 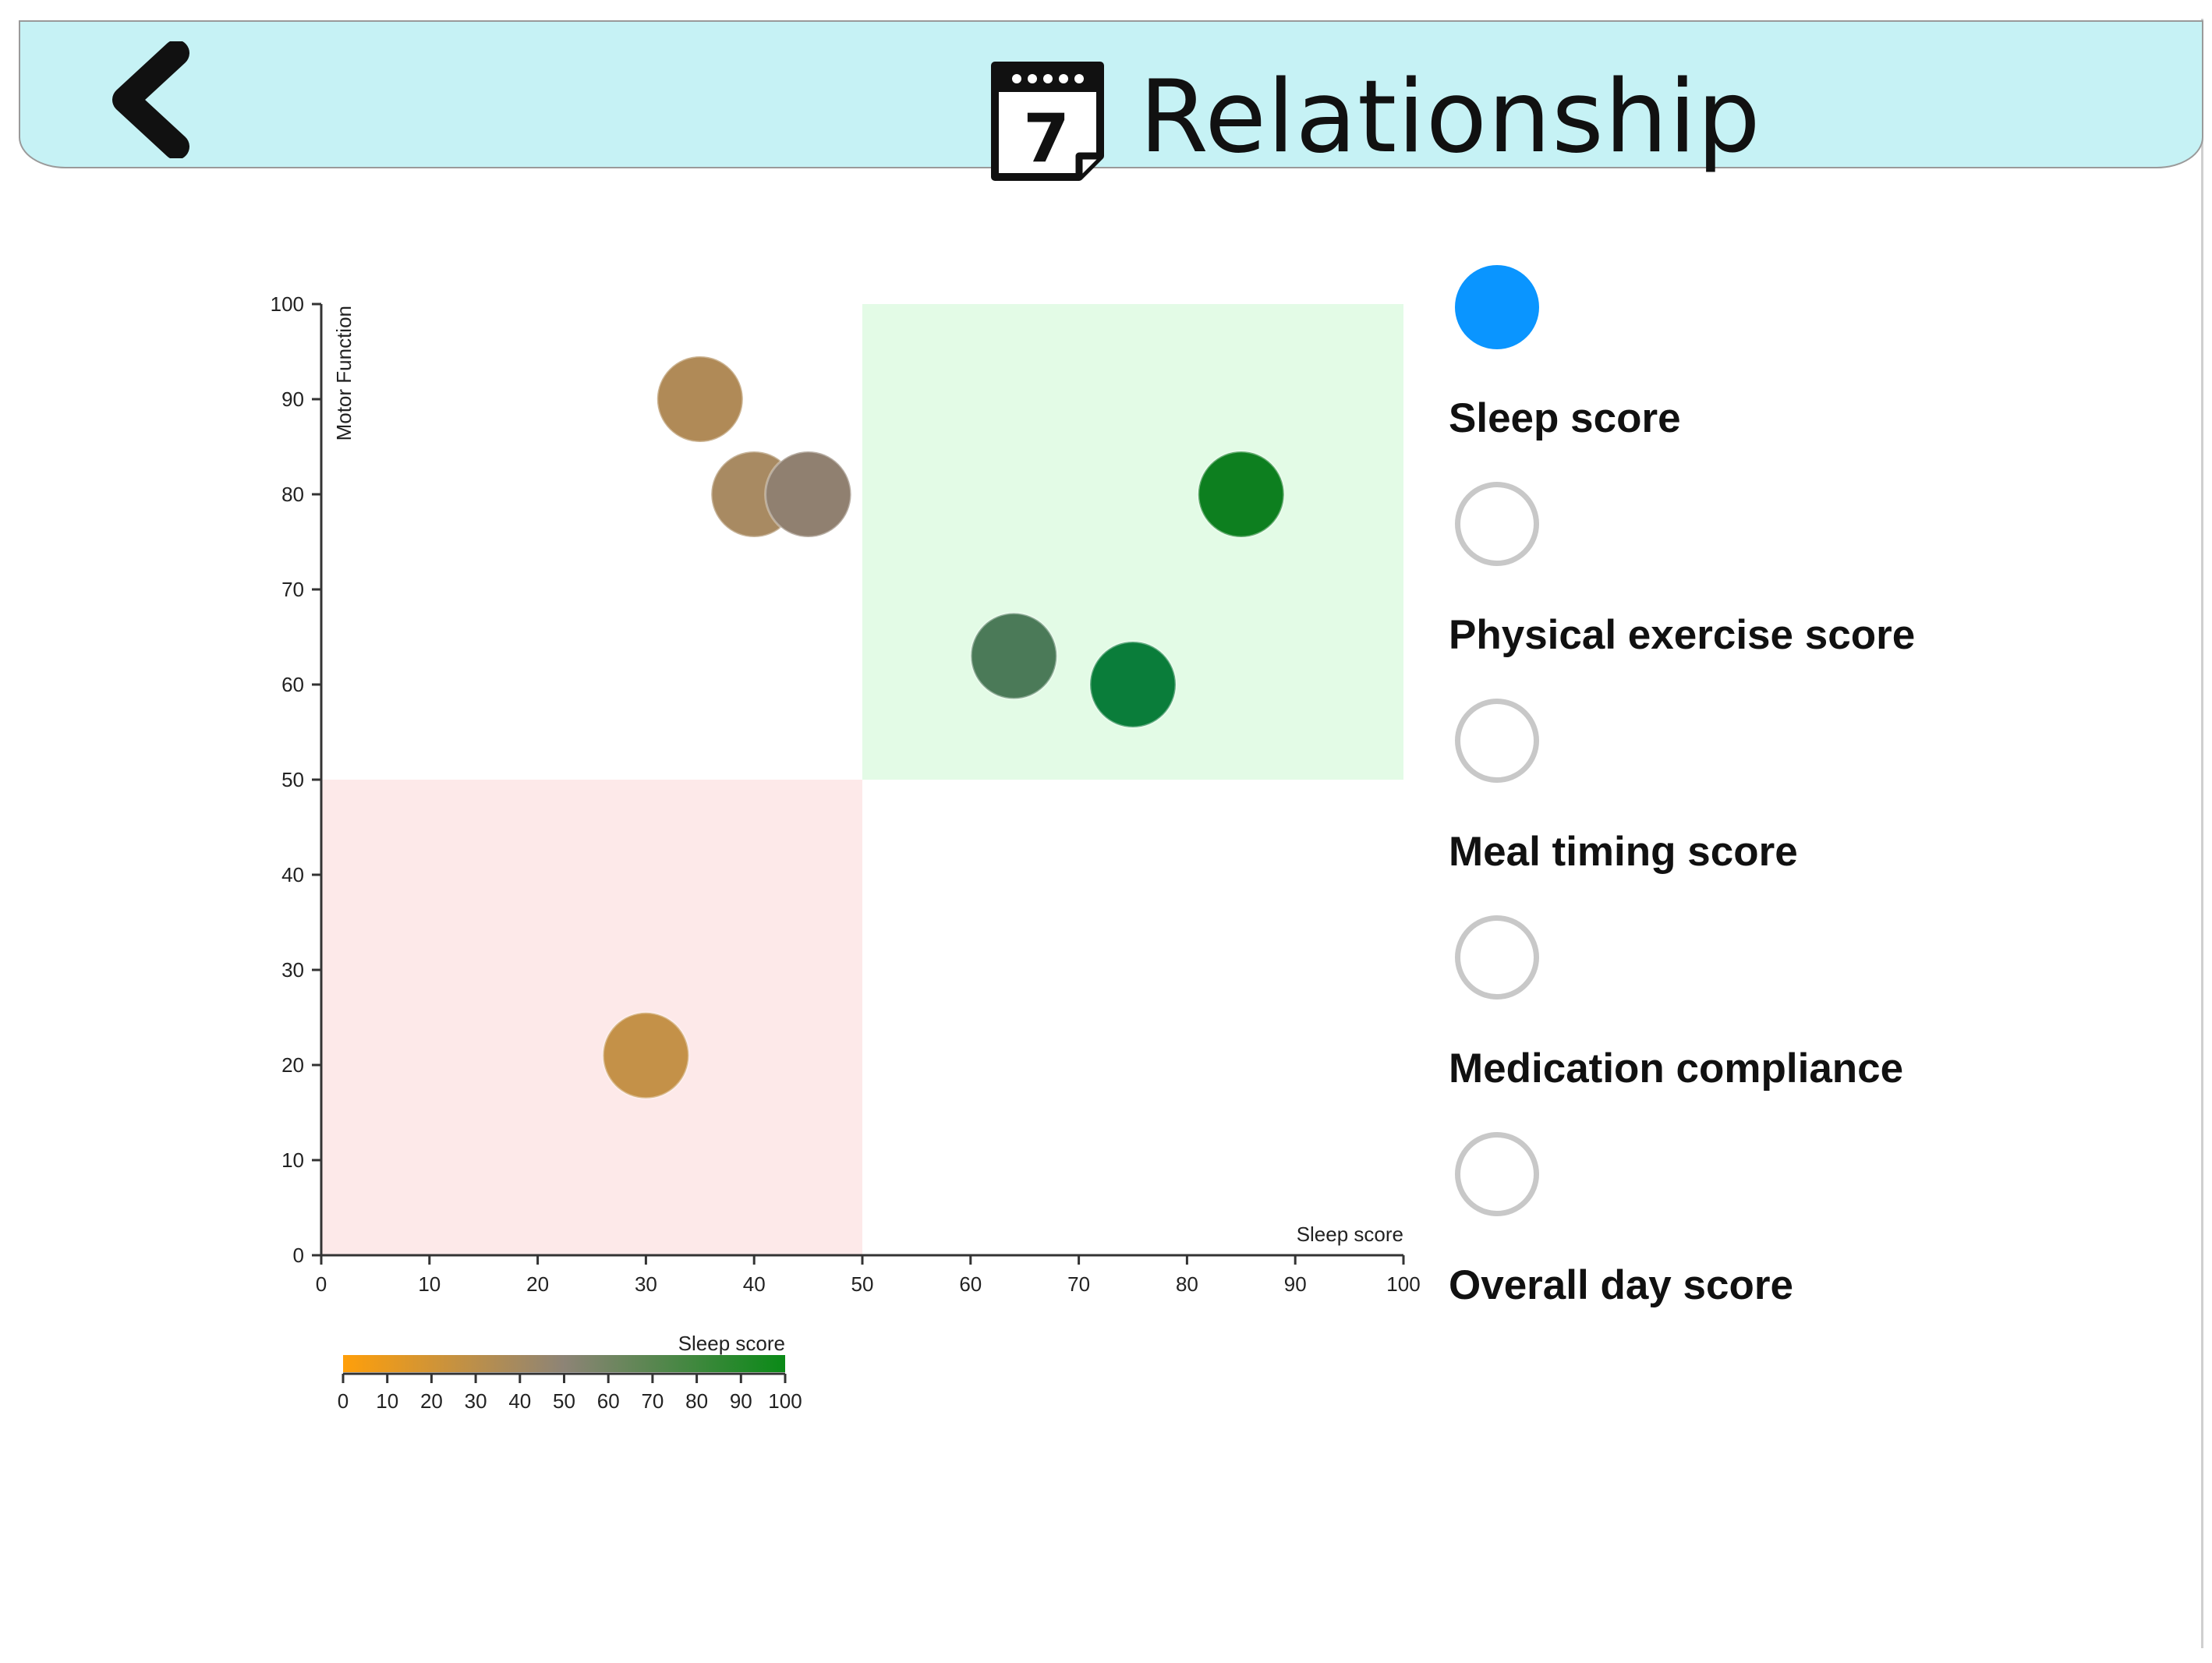 I want to click on legend-item-meal-timing-score: Meal timing score, so click(x=1721, y=796).